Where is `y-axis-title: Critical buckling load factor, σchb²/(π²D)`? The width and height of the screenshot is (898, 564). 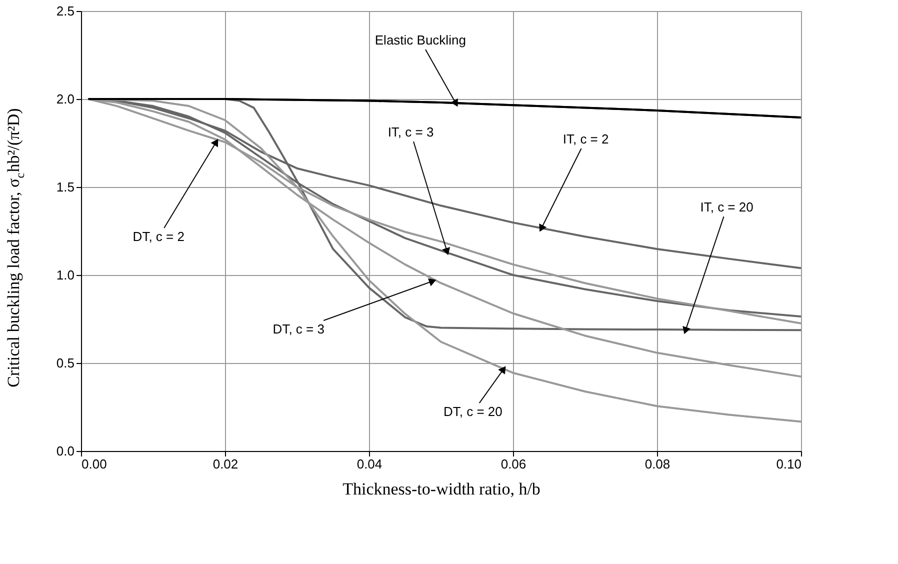
y-axis-title: Critical buckling load factor, σchb²/(π²D) is located at coordinates (15, 248).